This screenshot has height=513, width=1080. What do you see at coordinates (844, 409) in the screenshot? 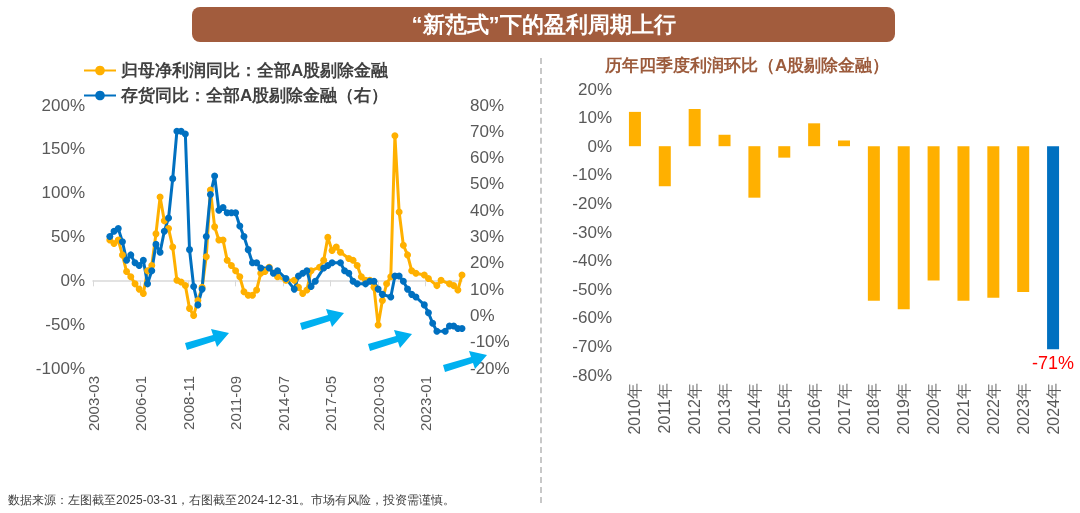
I see `x-tick-label: 2017年` at bounding box center [844, 409].